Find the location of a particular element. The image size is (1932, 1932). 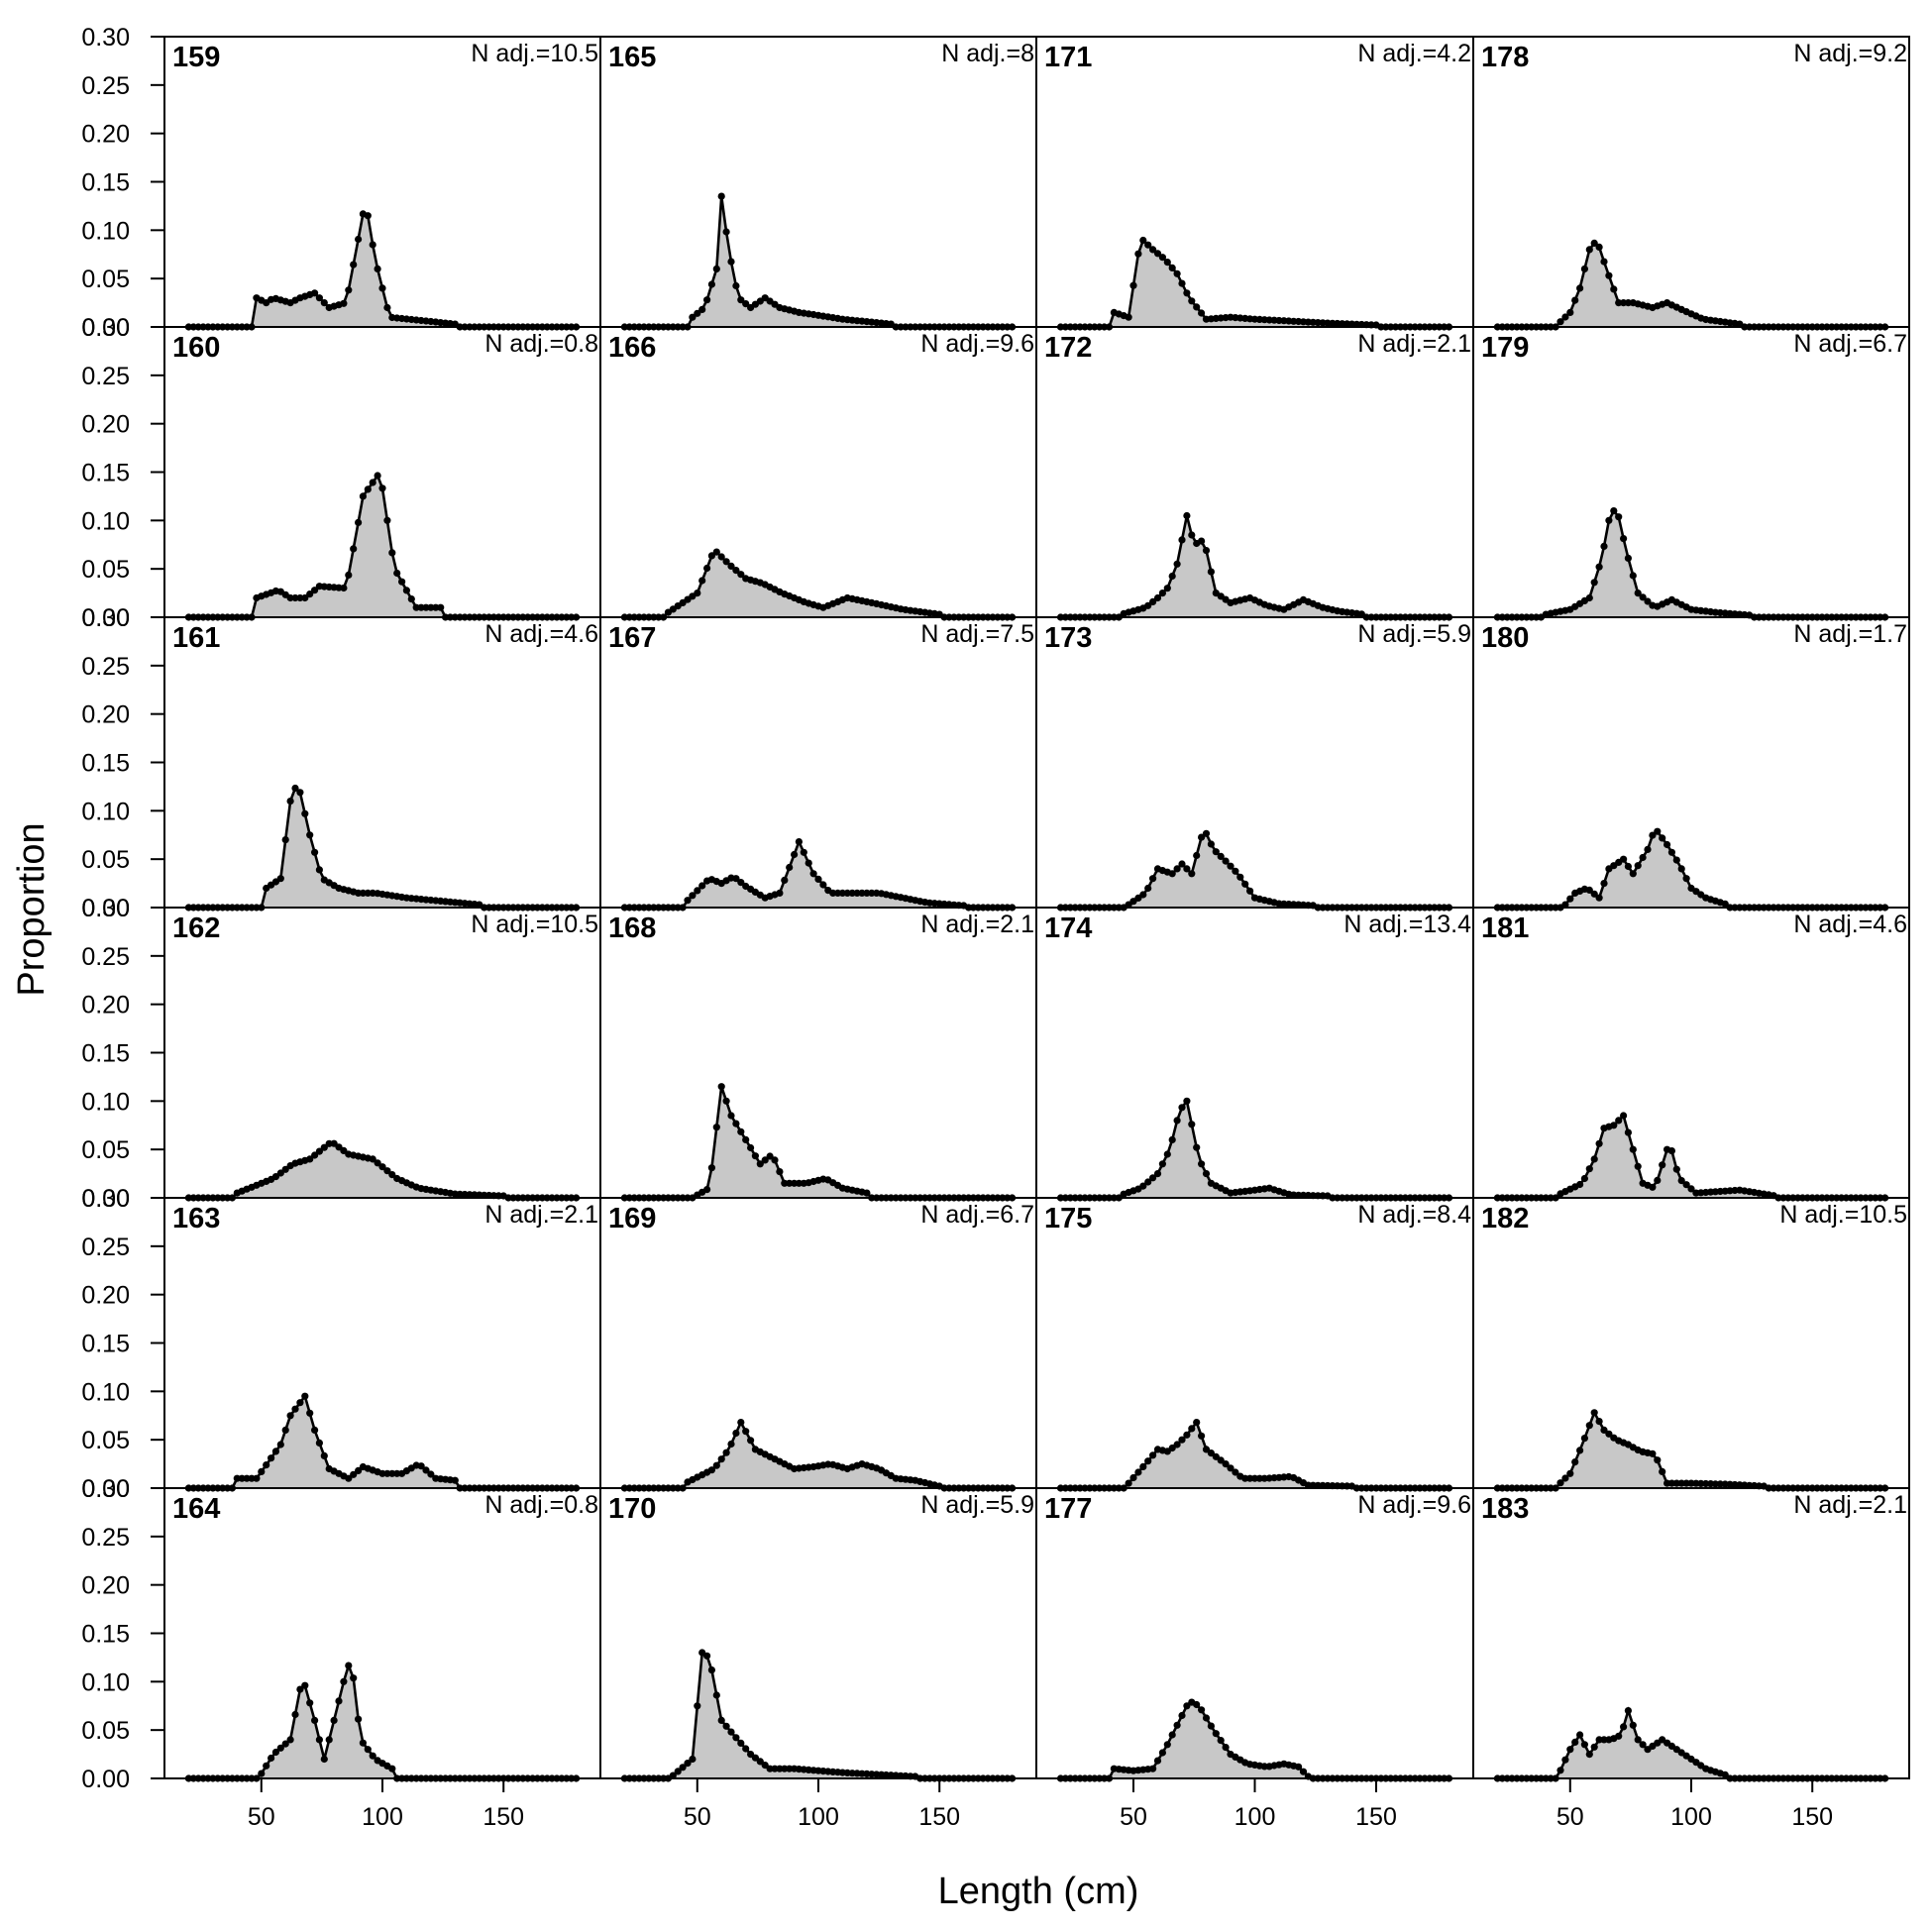

panel-number: 169 is located at coordinates (632, 1218).